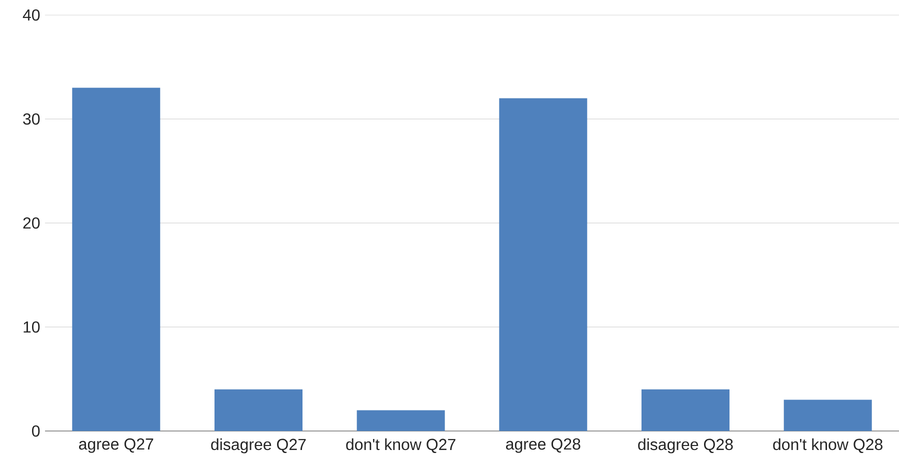 The image size is (899, 462). Describe the element at coordinates (31, 223) in the screenshot. I see `y-tick-label: 20` at that location.